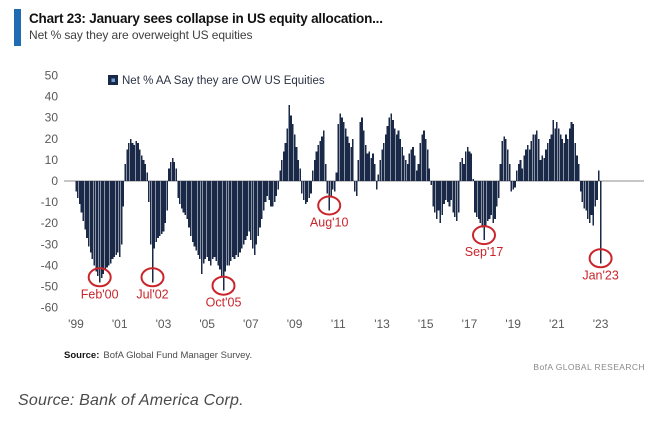 The image size is (672, 426). What do you see at coordinates (50, 308) in the screenshot?
I see `svg-text: -60` at bounding box center [50, 308].